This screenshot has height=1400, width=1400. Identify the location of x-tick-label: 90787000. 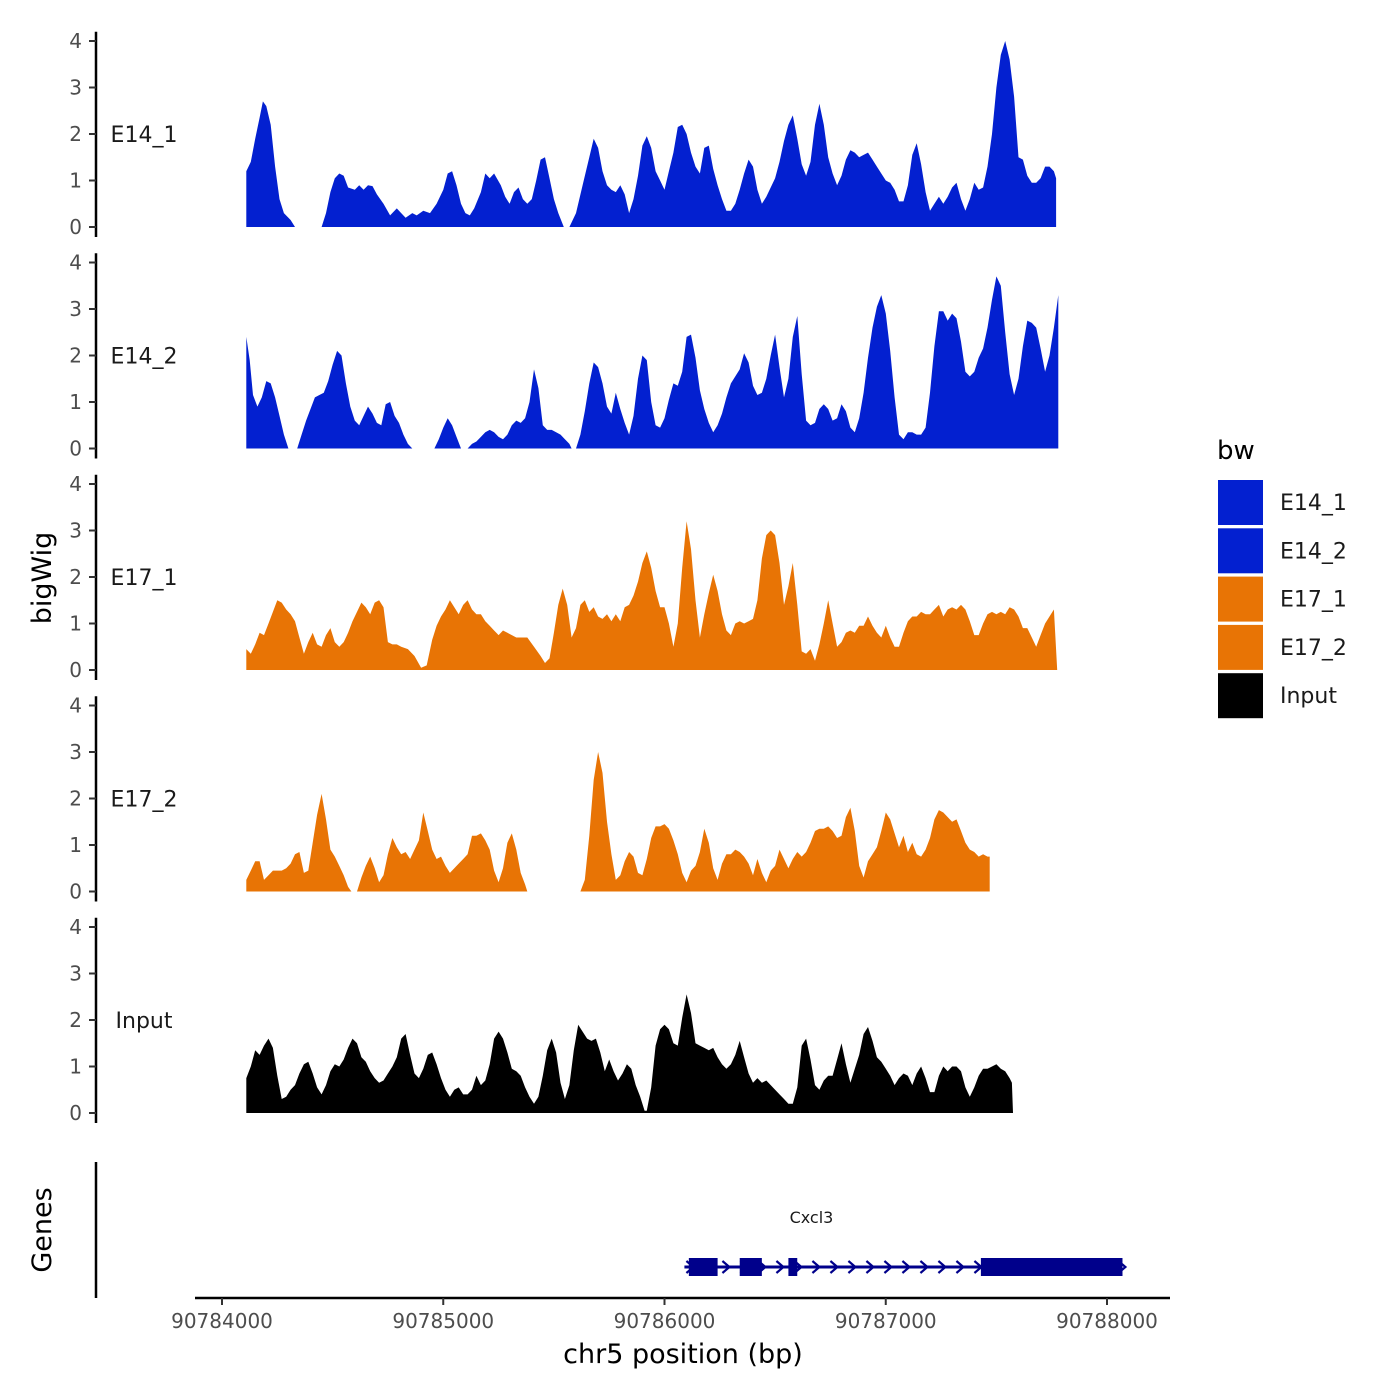
(886, 1321).